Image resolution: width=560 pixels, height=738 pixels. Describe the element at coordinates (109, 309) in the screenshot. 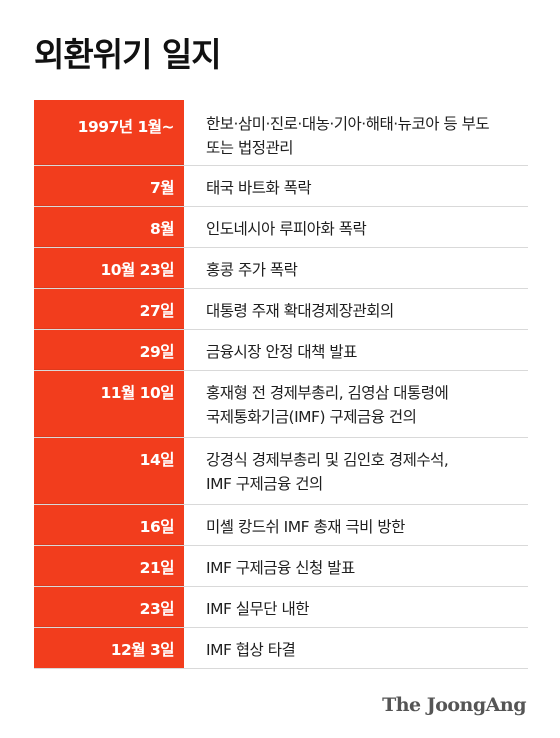

I see `timeline-date: 27일` at that location.